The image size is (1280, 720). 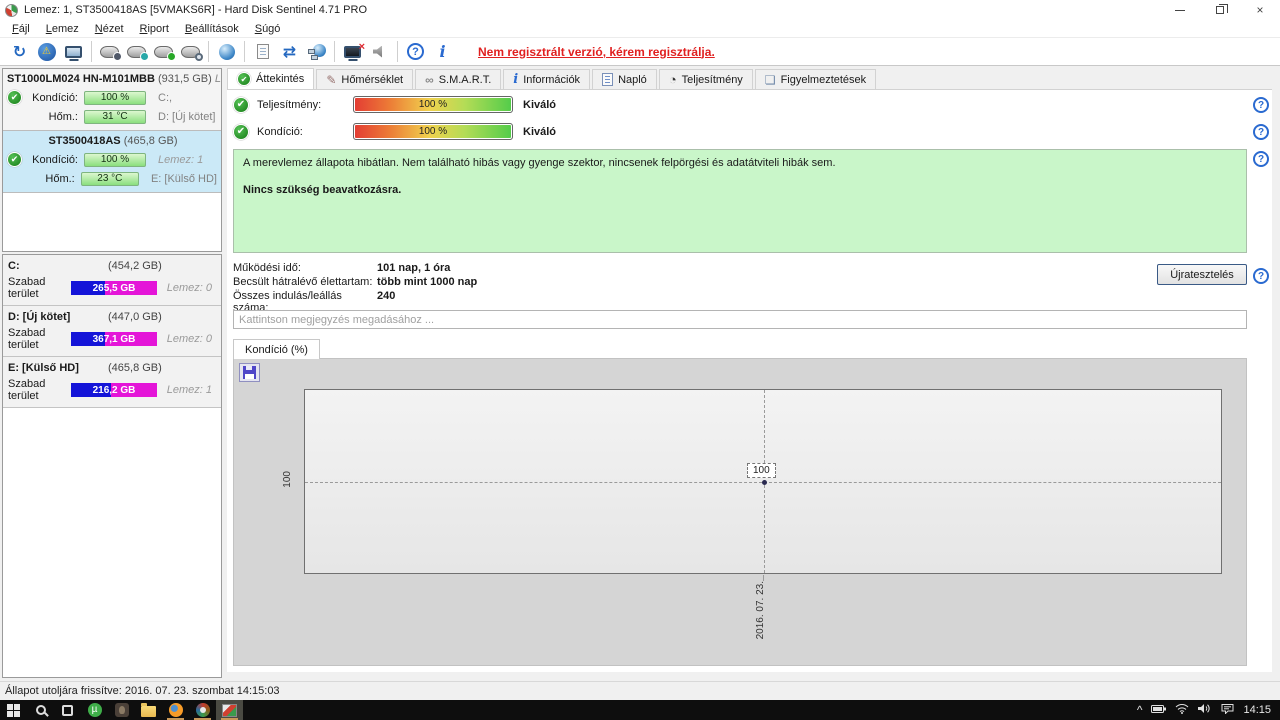 I want to click on menu-report: Riport, so click(x=154, y=28).